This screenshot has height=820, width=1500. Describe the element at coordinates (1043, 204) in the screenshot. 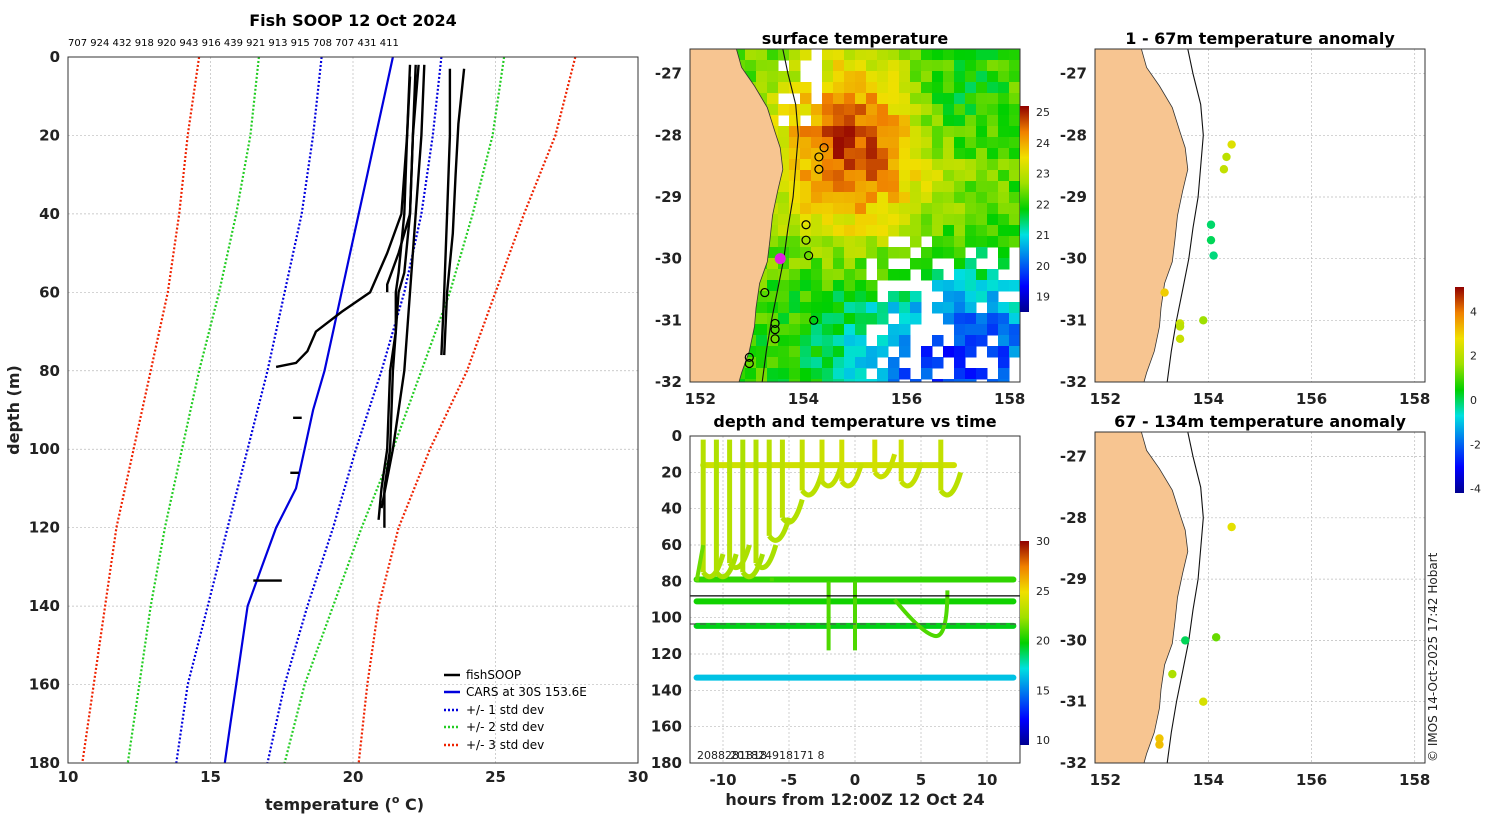

I see `sst-cb-tick: 22` at that location.